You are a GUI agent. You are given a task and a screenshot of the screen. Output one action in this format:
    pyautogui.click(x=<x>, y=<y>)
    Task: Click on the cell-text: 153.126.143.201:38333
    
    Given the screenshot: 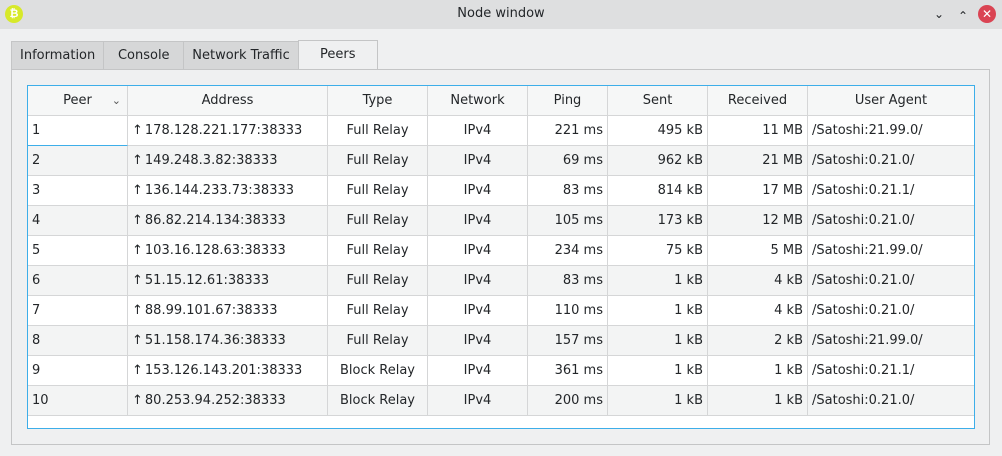 What is the action you would take?
    pyautogui.click(x=223, y=370)
    